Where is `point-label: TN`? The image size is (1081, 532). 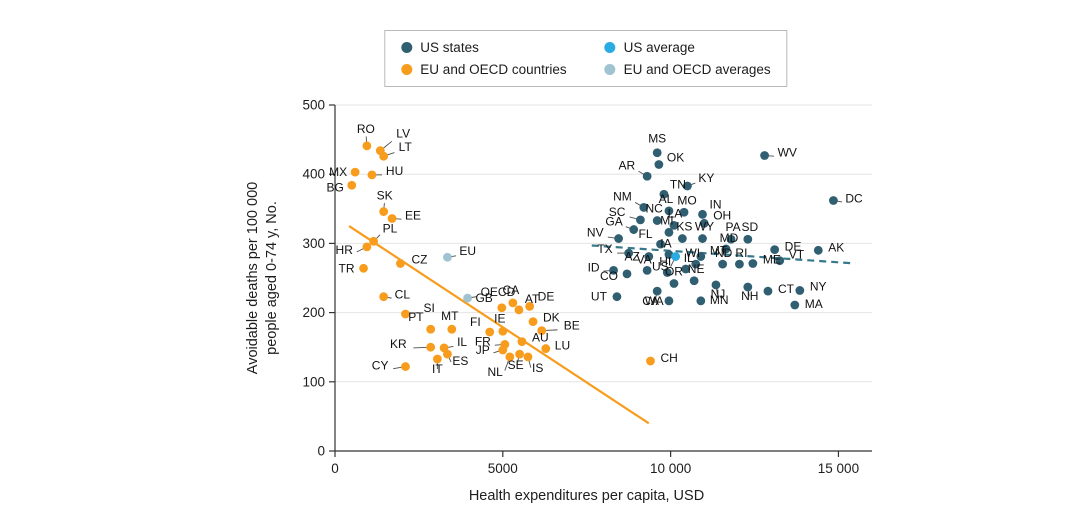 point-label: TN is located at coordinates (678, 184).